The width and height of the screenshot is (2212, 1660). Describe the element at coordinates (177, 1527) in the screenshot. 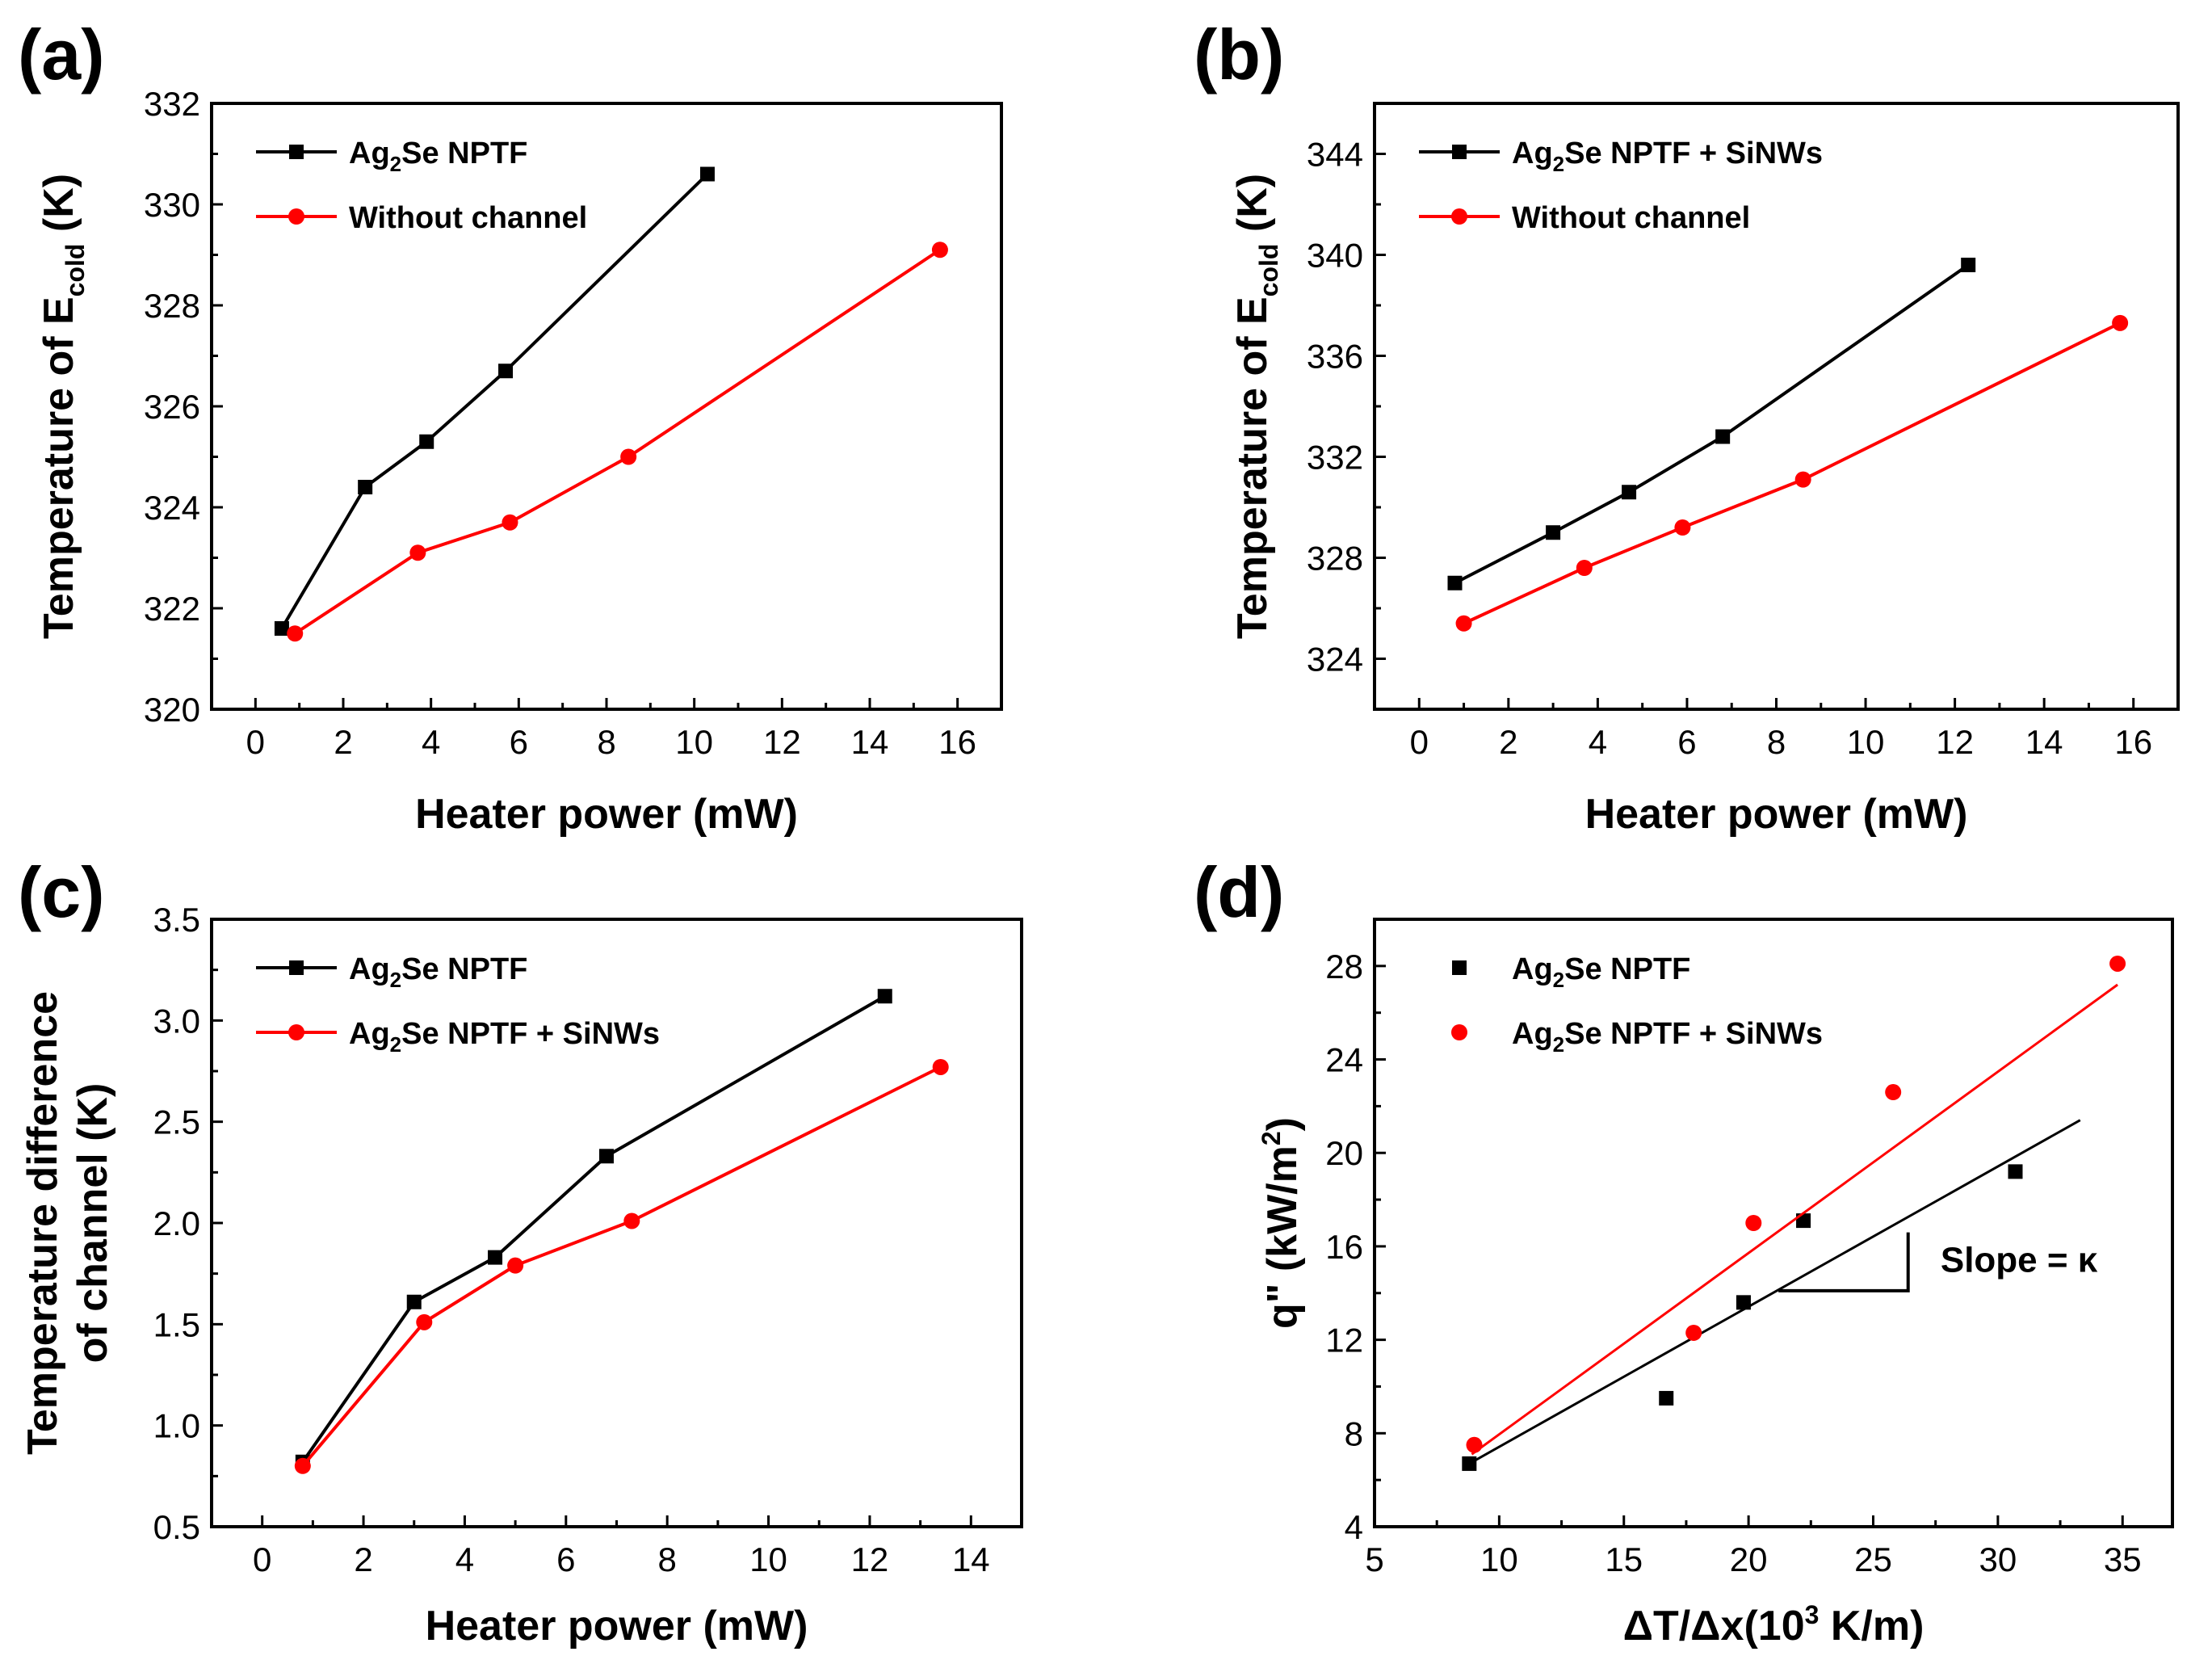

I see `y-tick-label: 0.5` at that location.